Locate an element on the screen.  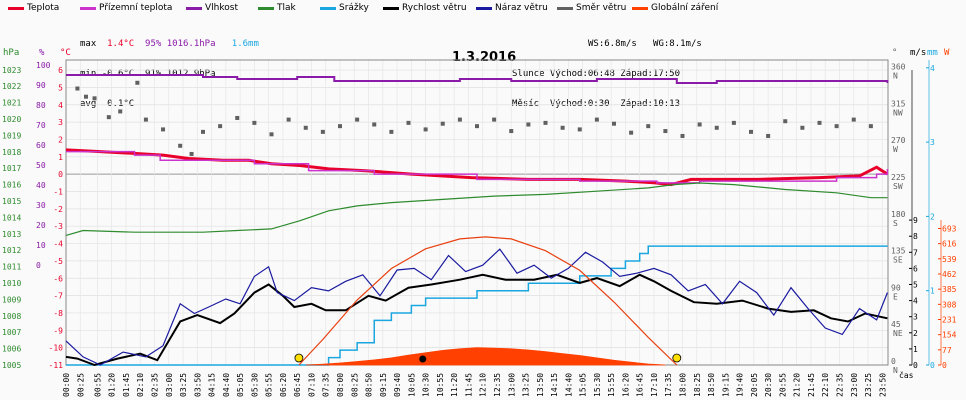
x-tick-label: 02:10 is located at coordinates (140, 385).